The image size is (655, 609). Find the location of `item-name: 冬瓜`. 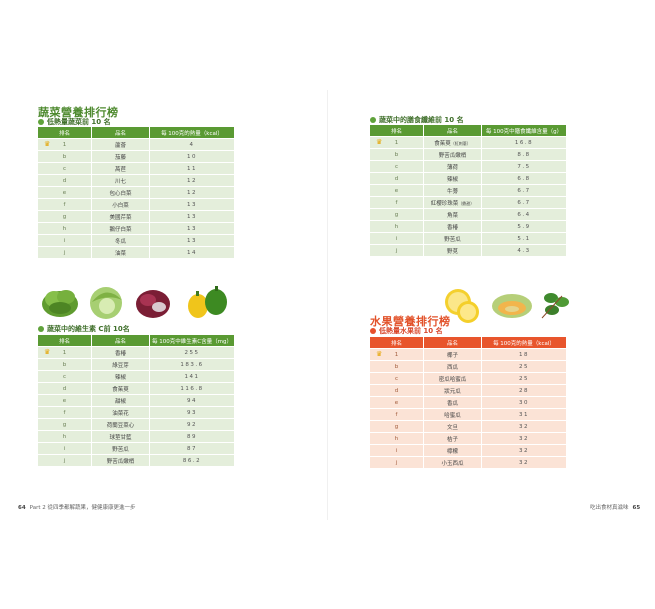

item-name: 冬瓜 is located at coordinates (120, 241).